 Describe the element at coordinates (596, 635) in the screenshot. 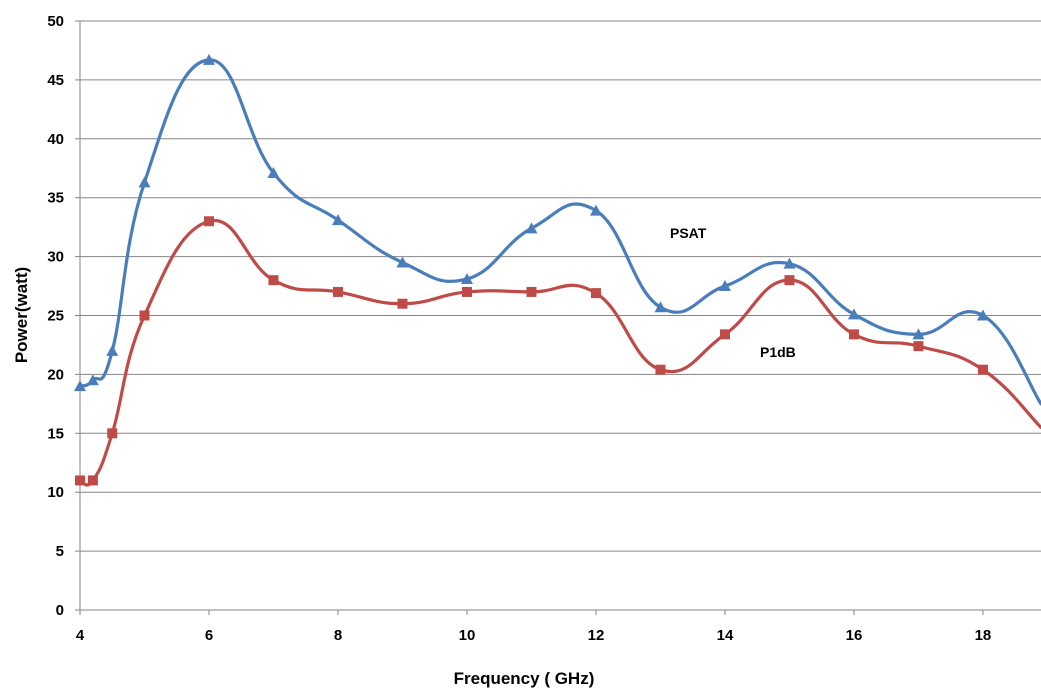

I see `x-tick-label: 12` at that location.